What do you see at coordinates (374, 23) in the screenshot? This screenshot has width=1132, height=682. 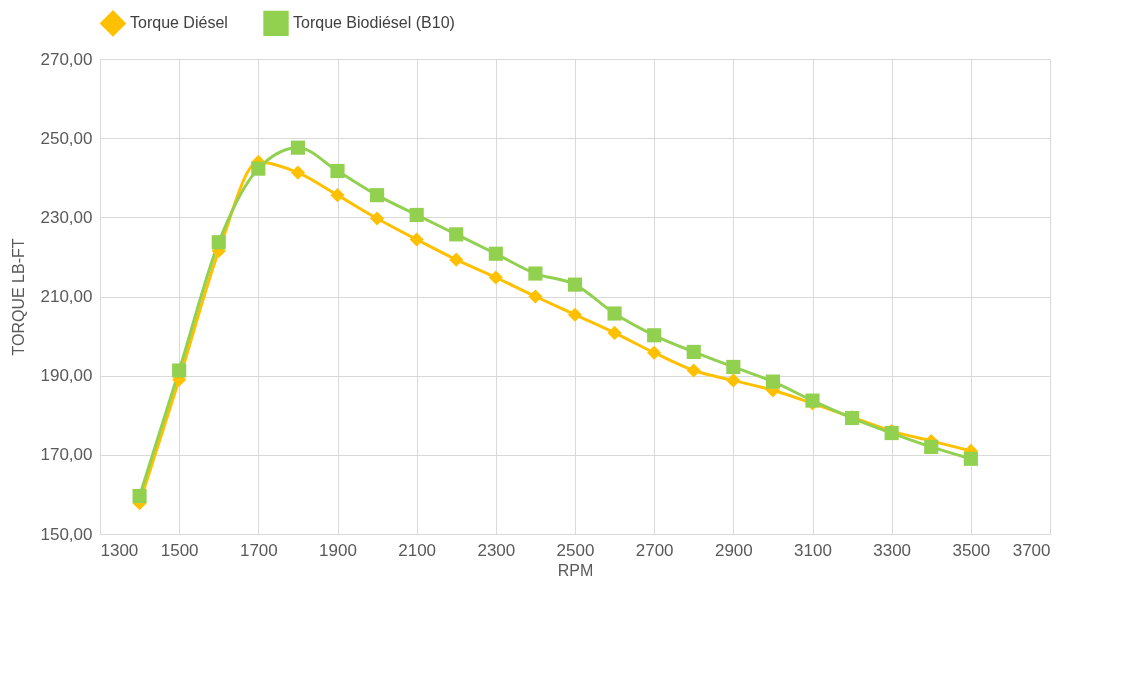 I see `legend-label: Torque Biodiésel (B10)` at bounding box center [374, 23].